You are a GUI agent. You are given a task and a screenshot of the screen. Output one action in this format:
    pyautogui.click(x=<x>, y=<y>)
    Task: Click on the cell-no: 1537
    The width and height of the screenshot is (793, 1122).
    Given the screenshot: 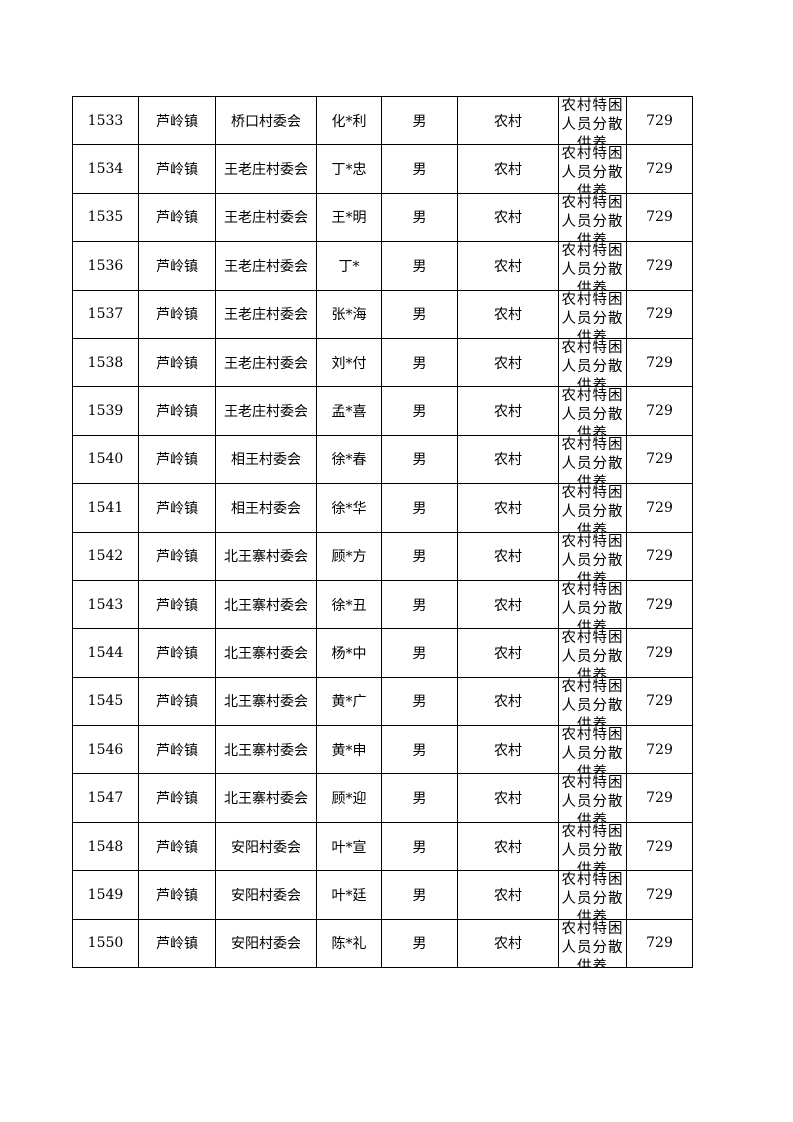 What is the action you would take?
    pyautogui.click(x=105, y=314)
    